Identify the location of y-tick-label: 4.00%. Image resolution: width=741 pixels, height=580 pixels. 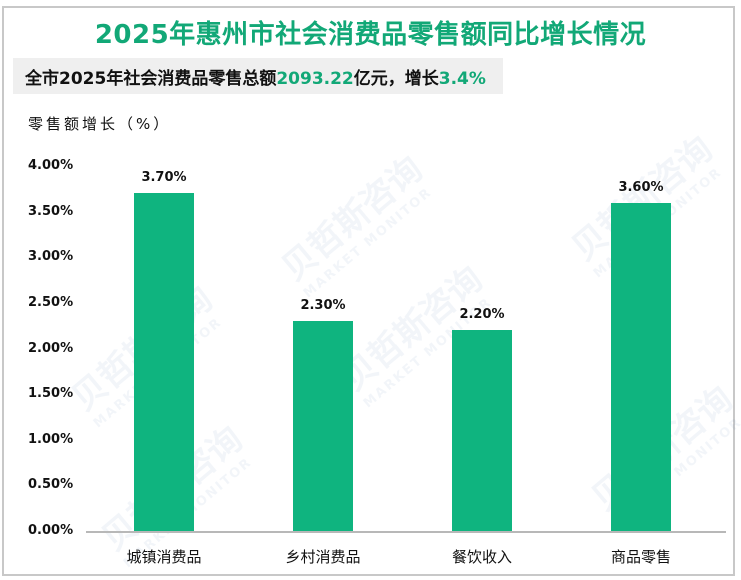
(51, 165).